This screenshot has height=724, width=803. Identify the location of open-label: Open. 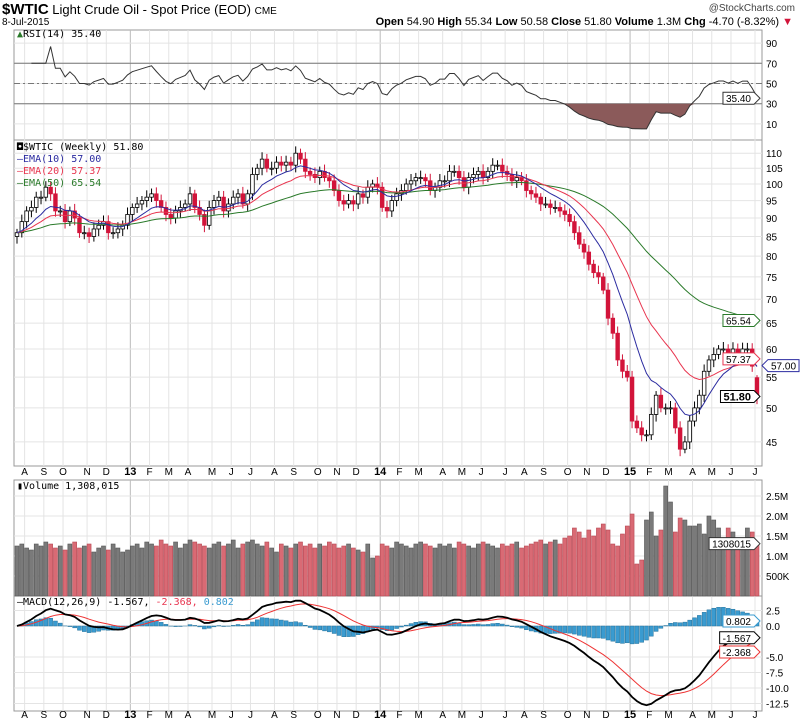
(389, 22).